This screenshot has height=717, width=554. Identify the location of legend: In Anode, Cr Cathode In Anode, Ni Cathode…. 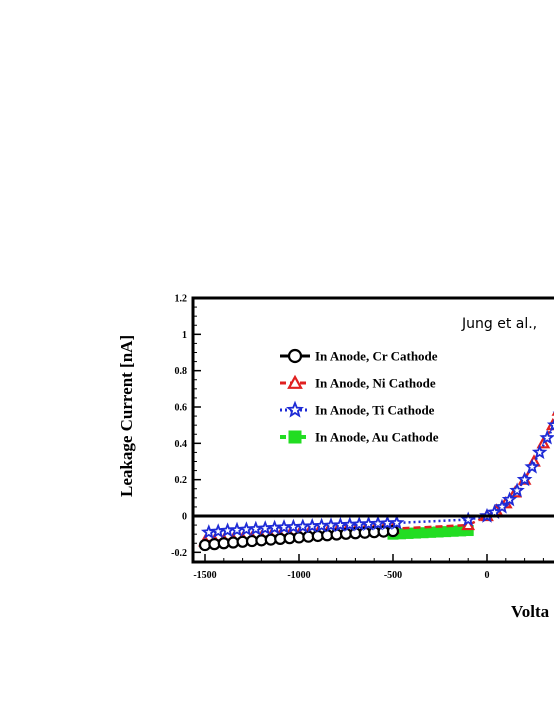
(359, 397).